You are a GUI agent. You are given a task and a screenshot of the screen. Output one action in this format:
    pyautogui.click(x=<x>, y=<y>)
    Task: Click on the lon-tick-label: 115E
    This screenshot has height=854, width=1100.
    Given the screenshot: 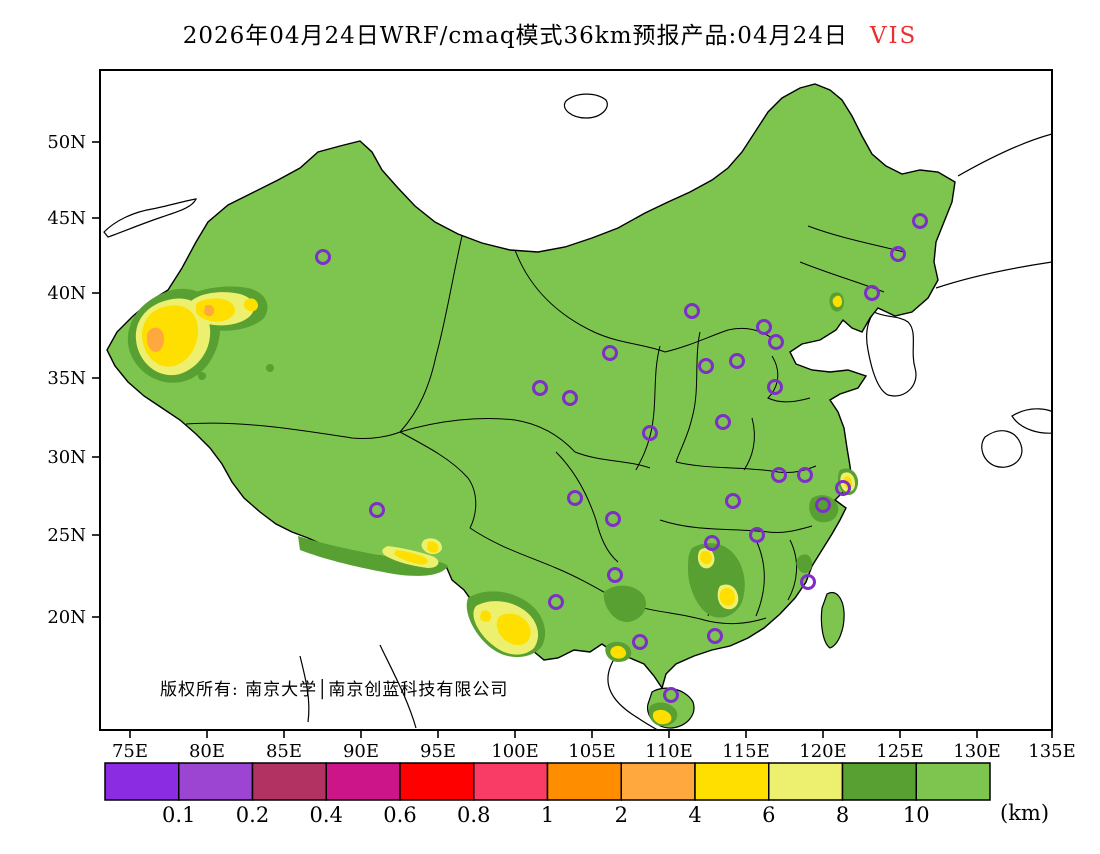 What is the action you would take?
    pyautogui.click(x=746, y=751)
    